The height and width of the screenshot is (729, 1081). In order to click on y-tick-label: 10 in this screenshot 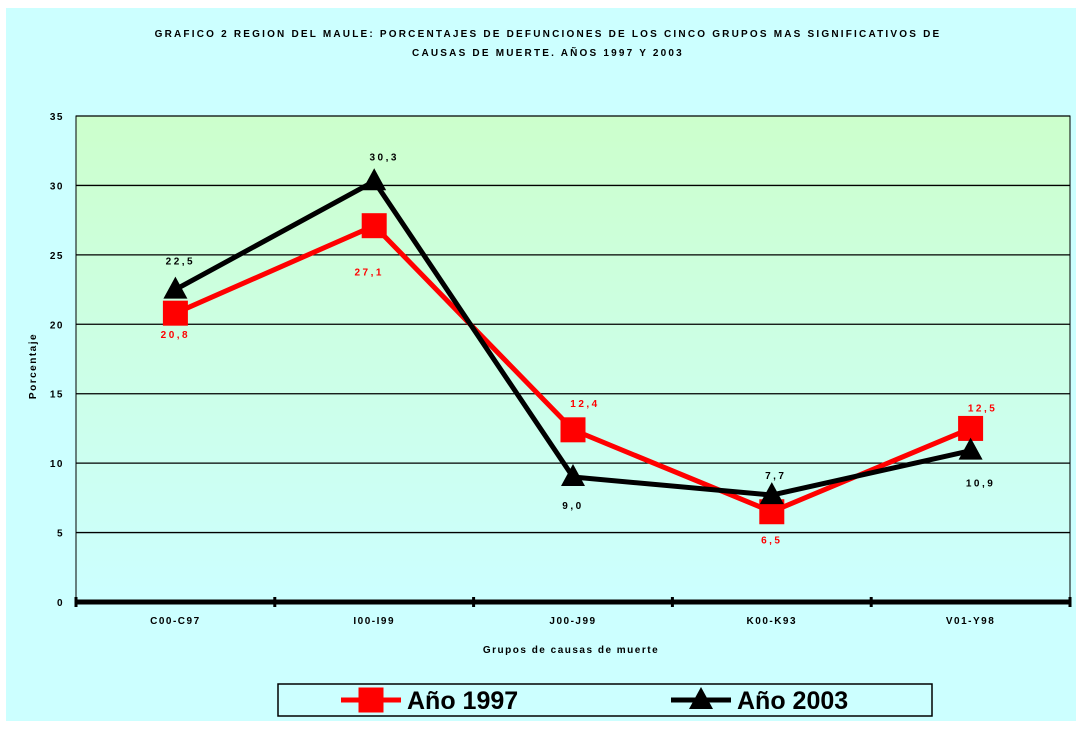, I will do `click(57, 464)`.